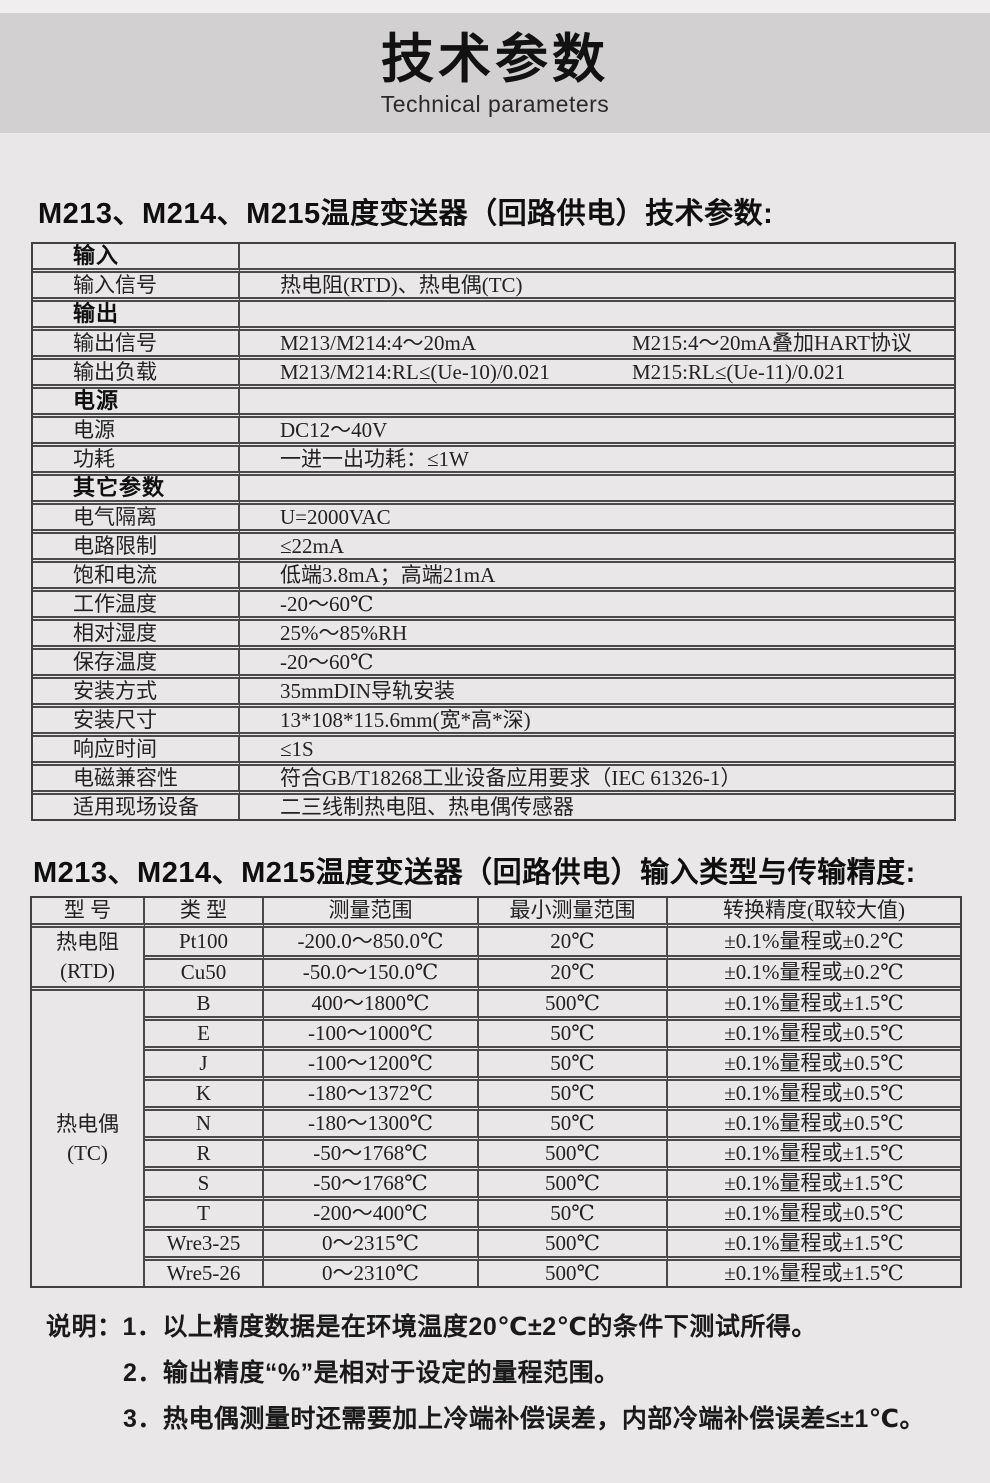  I want to click on io-cell: ±0.1%量程或±0.2℃, so click(814, 944).